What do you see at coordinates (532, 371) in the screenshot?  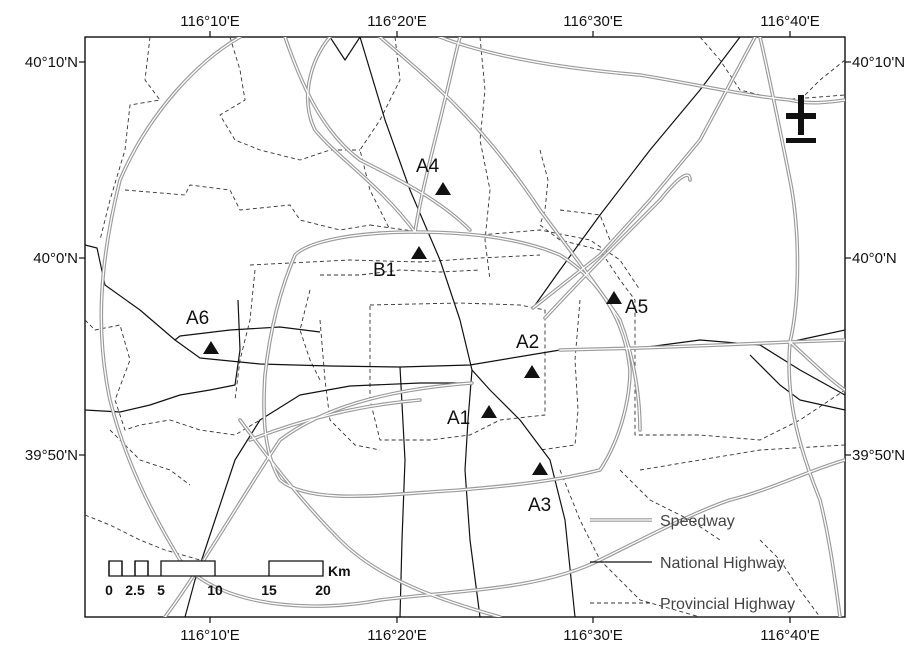 I see `site-a2-marker` at bounding box center [532, 371].